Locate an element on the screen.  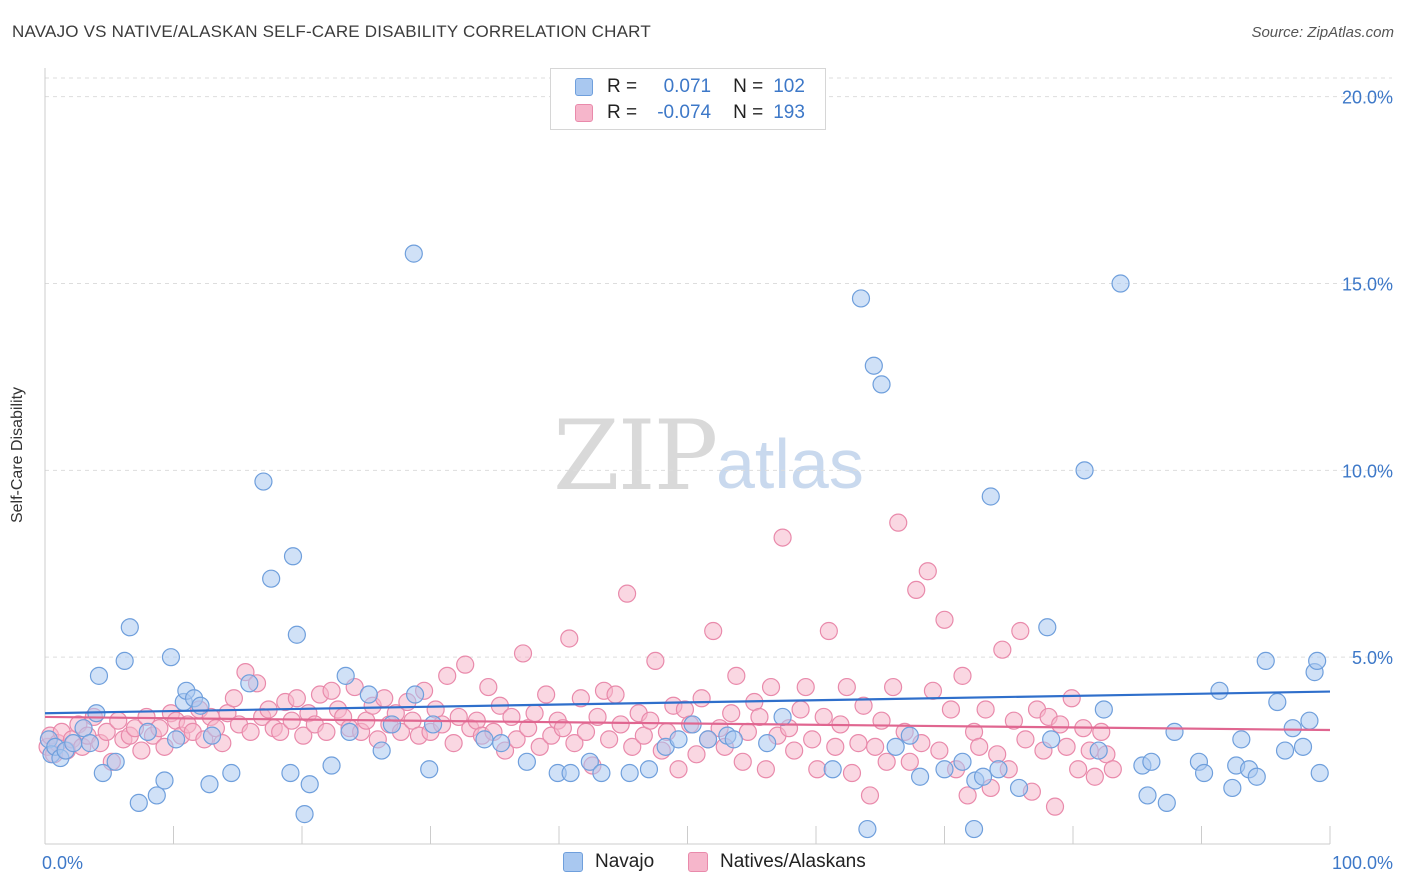
y-axis-label: Self-Care Disability is located at coordinates (17, 455).